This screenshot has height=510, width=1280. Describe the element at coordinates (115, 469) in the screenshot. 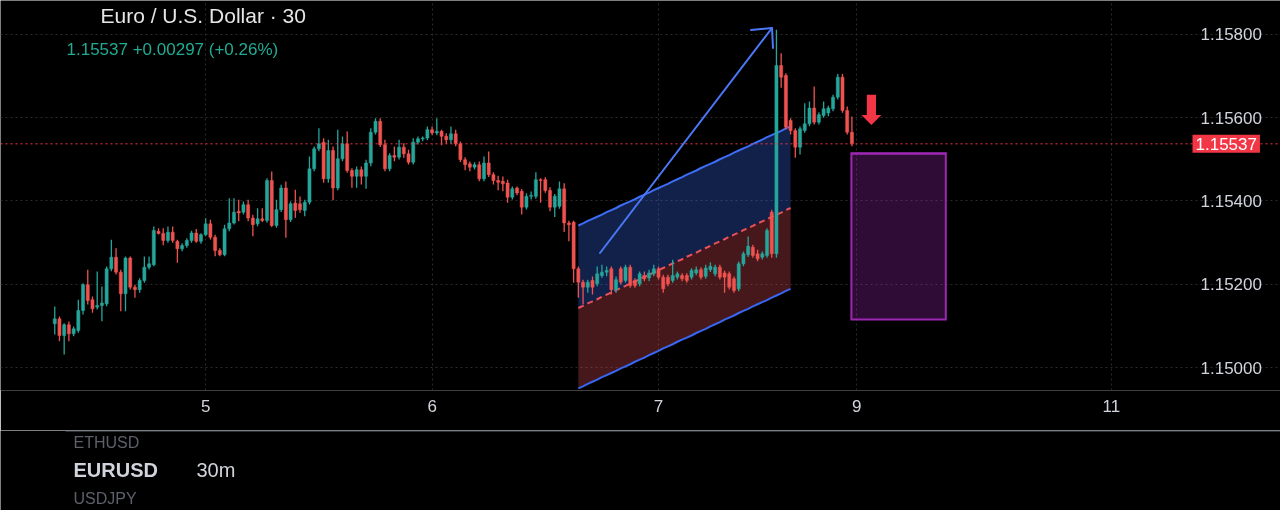

I see `text: EURUSD` at that location.